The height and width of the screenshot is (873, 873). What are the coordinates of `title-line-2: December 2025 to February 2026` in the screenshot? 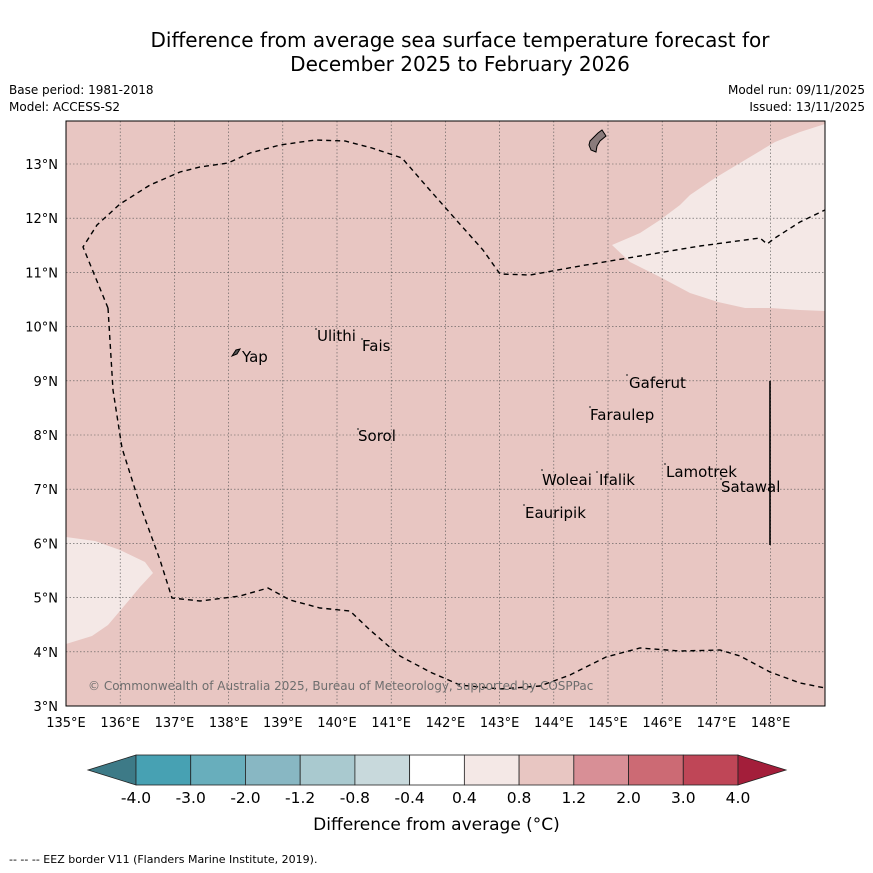 It's located at (460, 64).